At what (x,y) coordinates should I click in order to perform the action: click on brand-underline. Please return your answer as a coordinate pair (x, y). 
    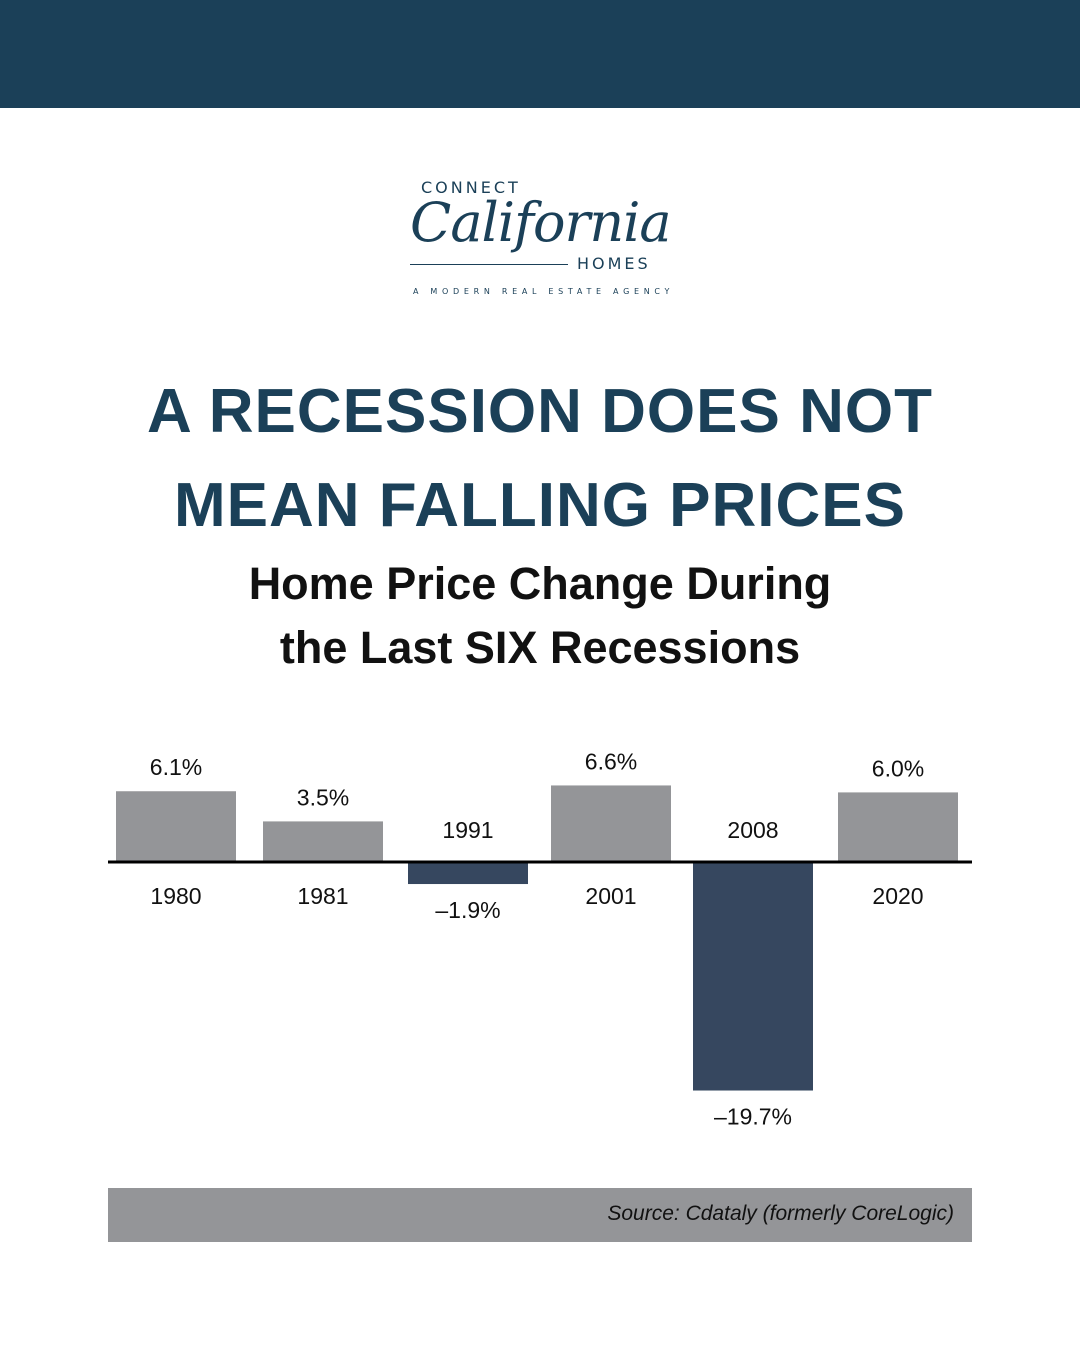
    Looking at the image, I should click on (489, 264).